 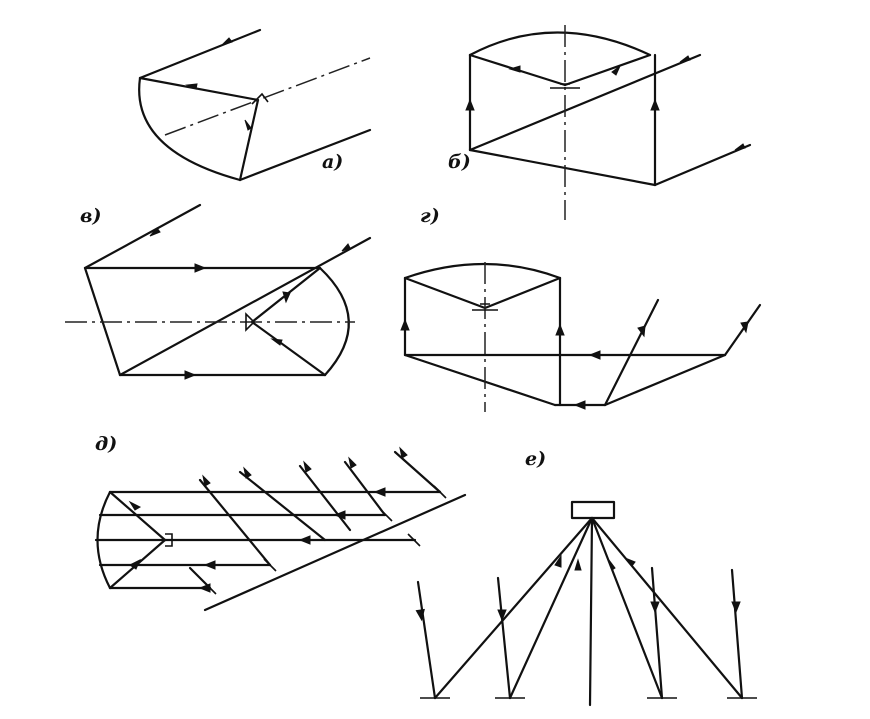 What do you see at coordinates (459, 162) in the screenshot?
I see `label-b: б)` at bounding box center [459, 162].